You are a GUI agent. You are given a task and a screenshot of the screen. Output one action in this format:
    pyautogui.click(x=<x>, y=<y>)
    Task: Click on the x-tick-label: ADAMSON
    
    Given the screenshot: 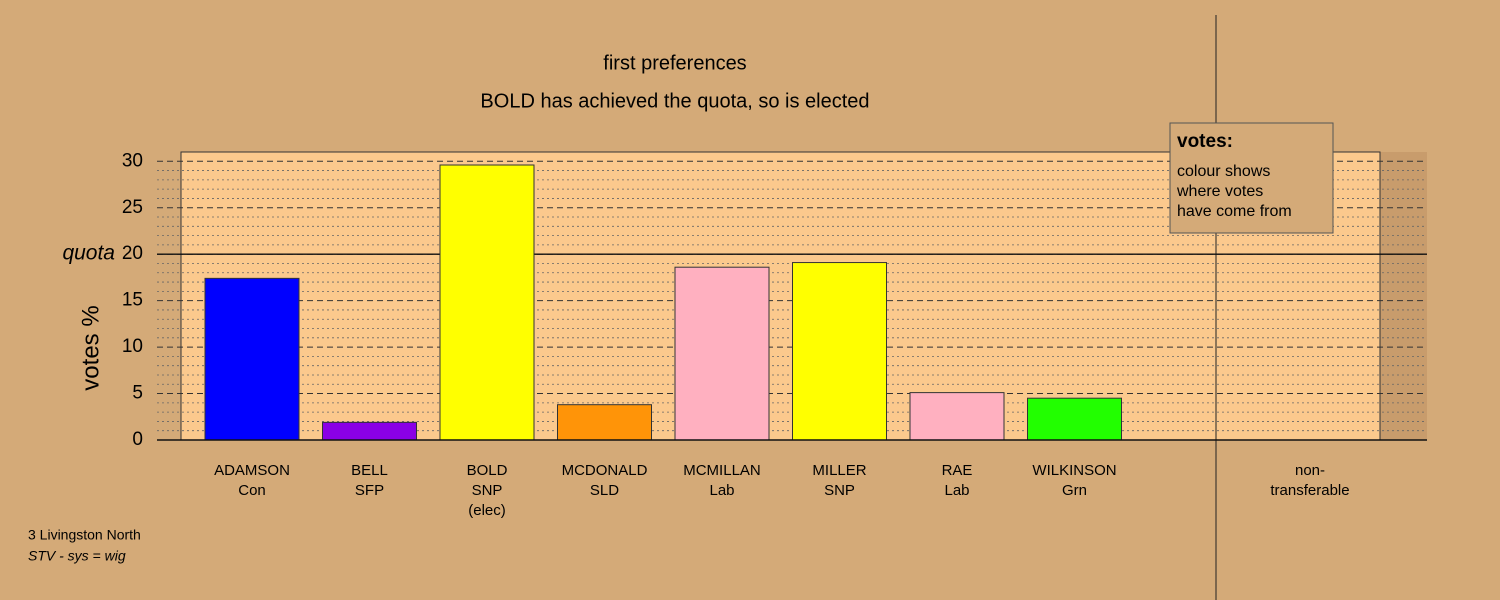 What is the action you would take?
    pyautogui.click(x=252, y=470)
    